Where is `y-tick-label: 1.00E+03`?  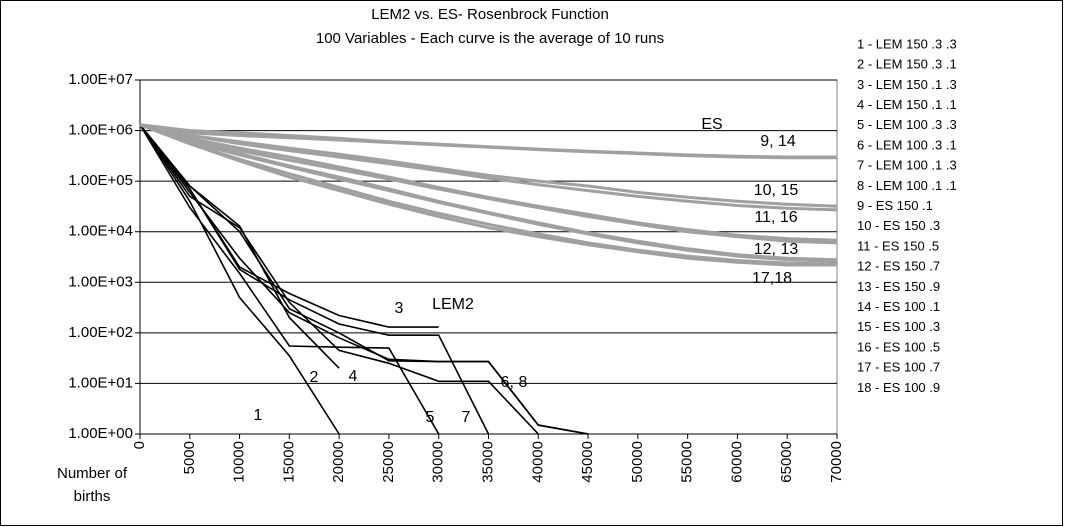
y-tick-label: 1.00E+03 is located at coordinates (100, 281).